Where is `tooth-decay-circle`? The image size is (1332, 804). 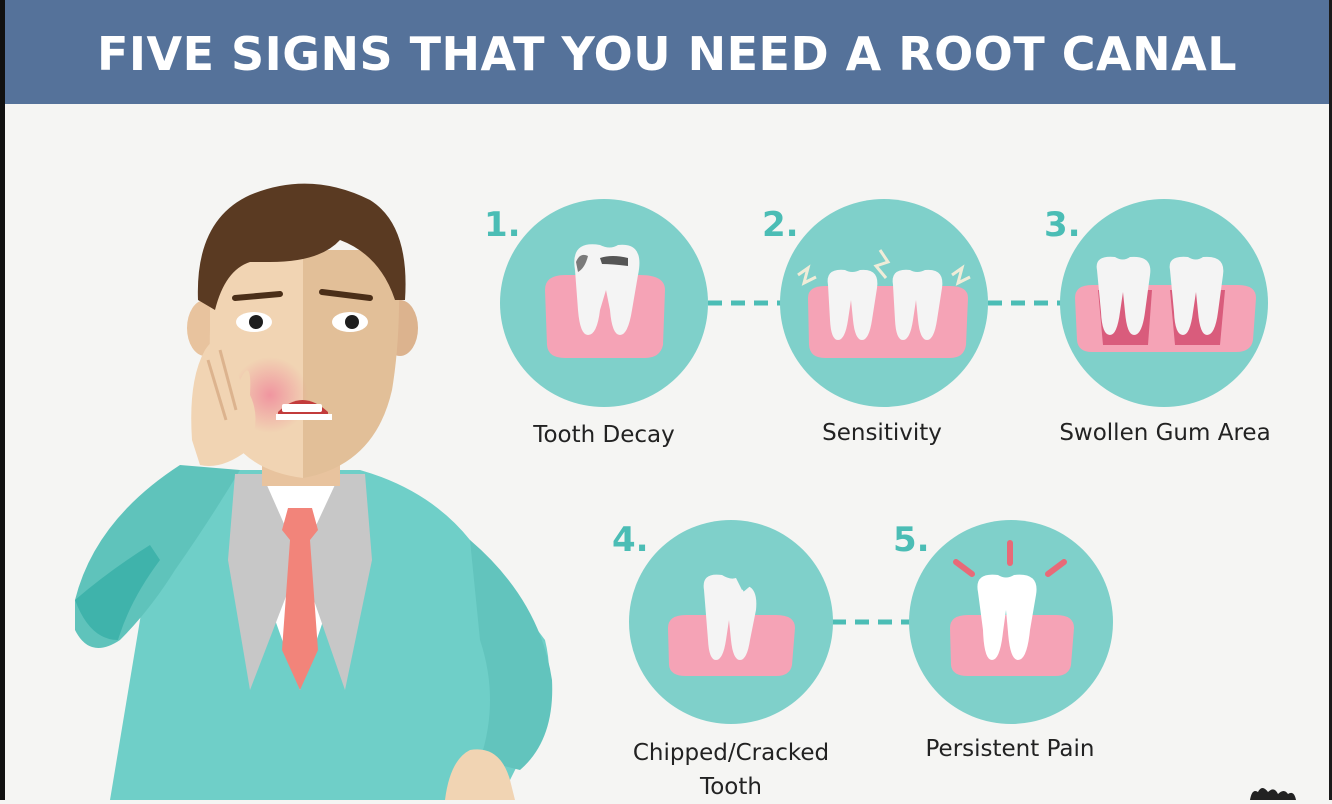
tooth-decay-circle is located at coordinates (604, 303).